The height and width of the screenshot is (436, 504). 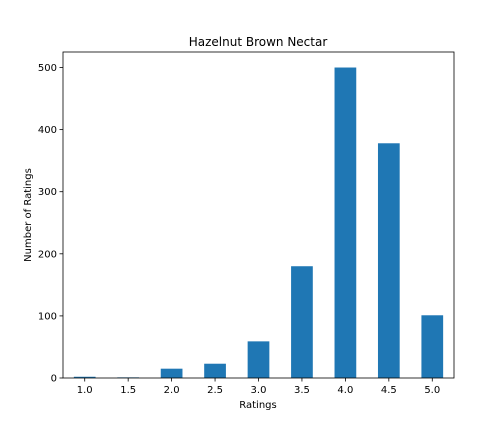 I want to click on x-axis-ticks: 1.0 1.5 2.0 2.5 3.0 3.5 4.0 4.5 5.0, so click(x=258, y=387).